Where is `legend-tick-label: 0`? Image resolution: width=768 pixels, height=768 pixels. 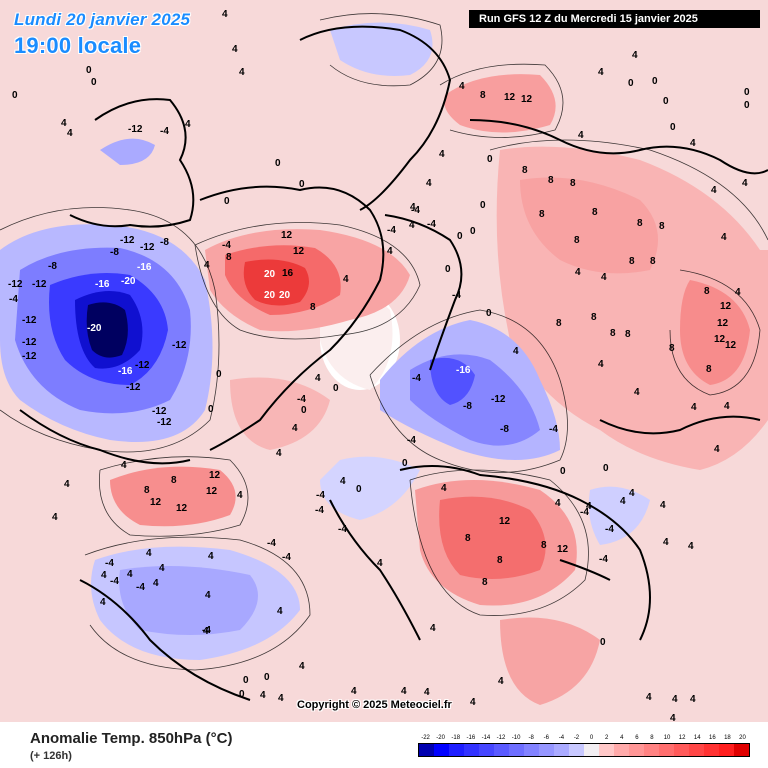
legend-tick-label: 0 is located at coordinates (591, 738).